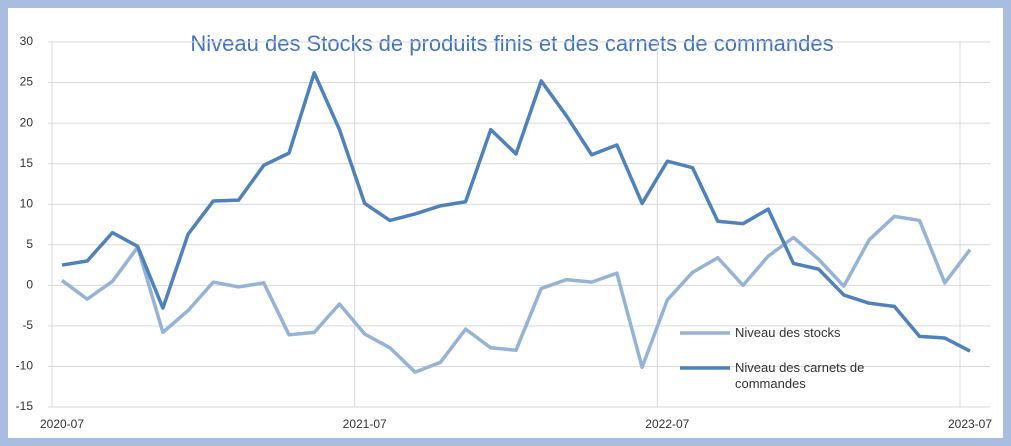 Image resolution: width=1011 pixels, height=446 pixels. What do you see at coordinates (27, 203) in the screenshot?
I see `y-tick-label: 10` at bounding box center [27, 203].